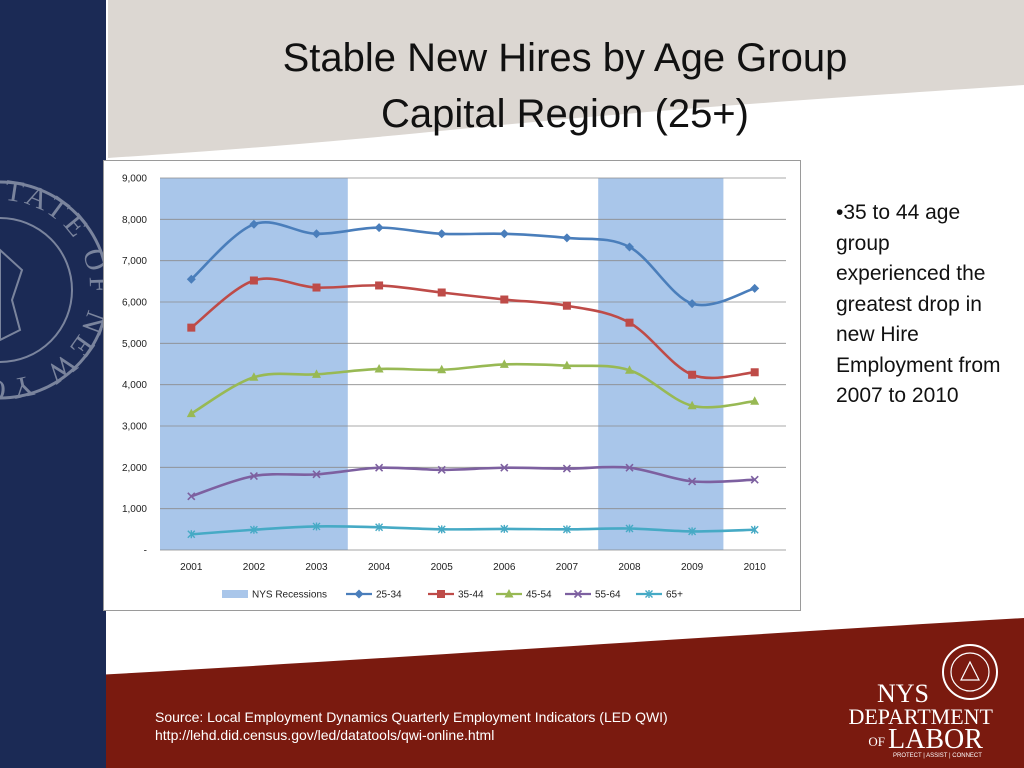 The image size is (1024, 768). Describe the element at coordinates (134, 344) in the screenshot. I see `y-tick-label: 5,000` at that location.